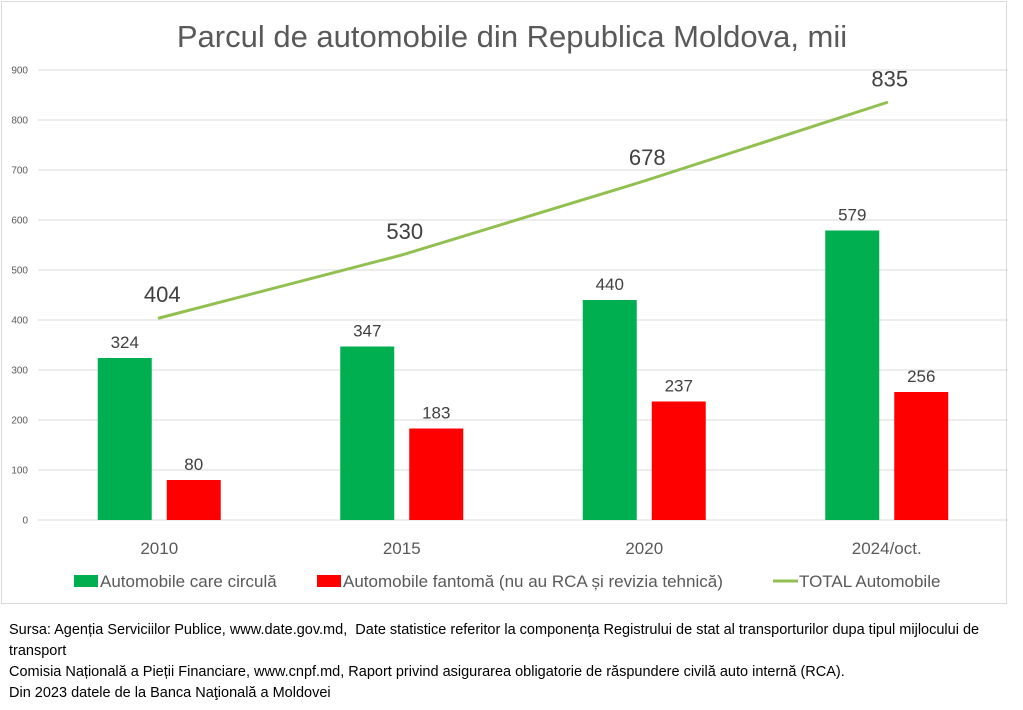  I want to click on y-tick-label: 300, so click(19, 371).